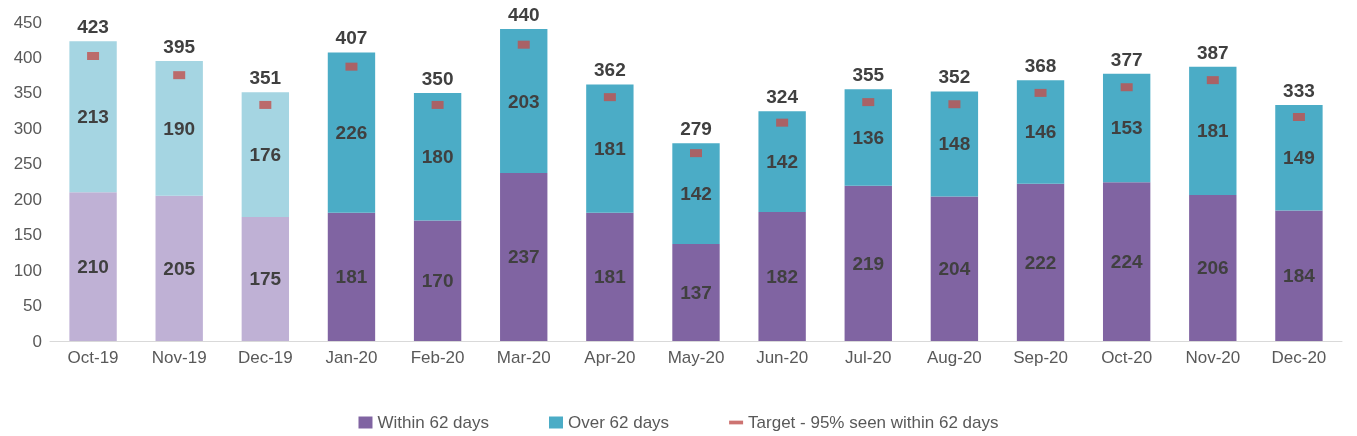 The height and width of the screenshot is (436, 1357). Describe the element at coordinates (1127, 357) in the screenshot. I see `x-tick-label: Oct-20` at that location.